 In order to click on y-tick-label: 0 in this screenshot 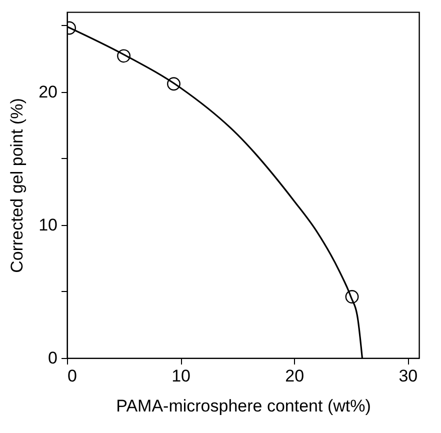, I will do `click(53, 358)`.